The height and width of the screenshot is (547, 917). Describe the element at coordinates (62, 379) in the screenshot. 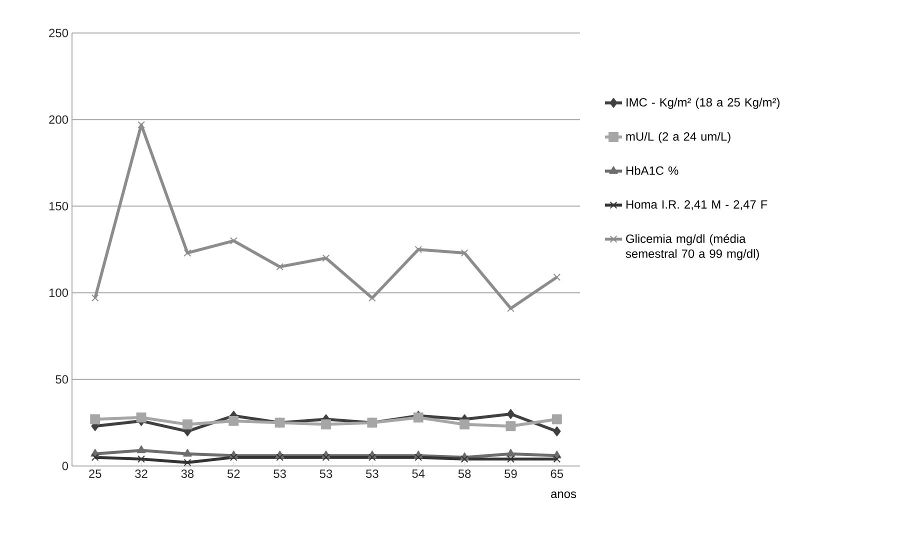

I see `y-tick-label: 50` at that location.